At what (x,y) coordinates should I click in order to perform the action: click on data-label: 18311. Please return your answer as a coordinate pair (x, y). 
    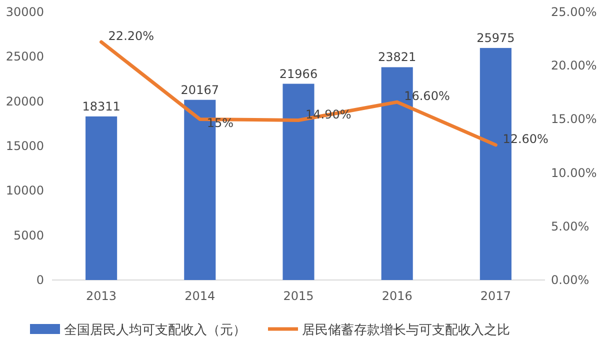
    Looking at the image, I should click on (101, 106).